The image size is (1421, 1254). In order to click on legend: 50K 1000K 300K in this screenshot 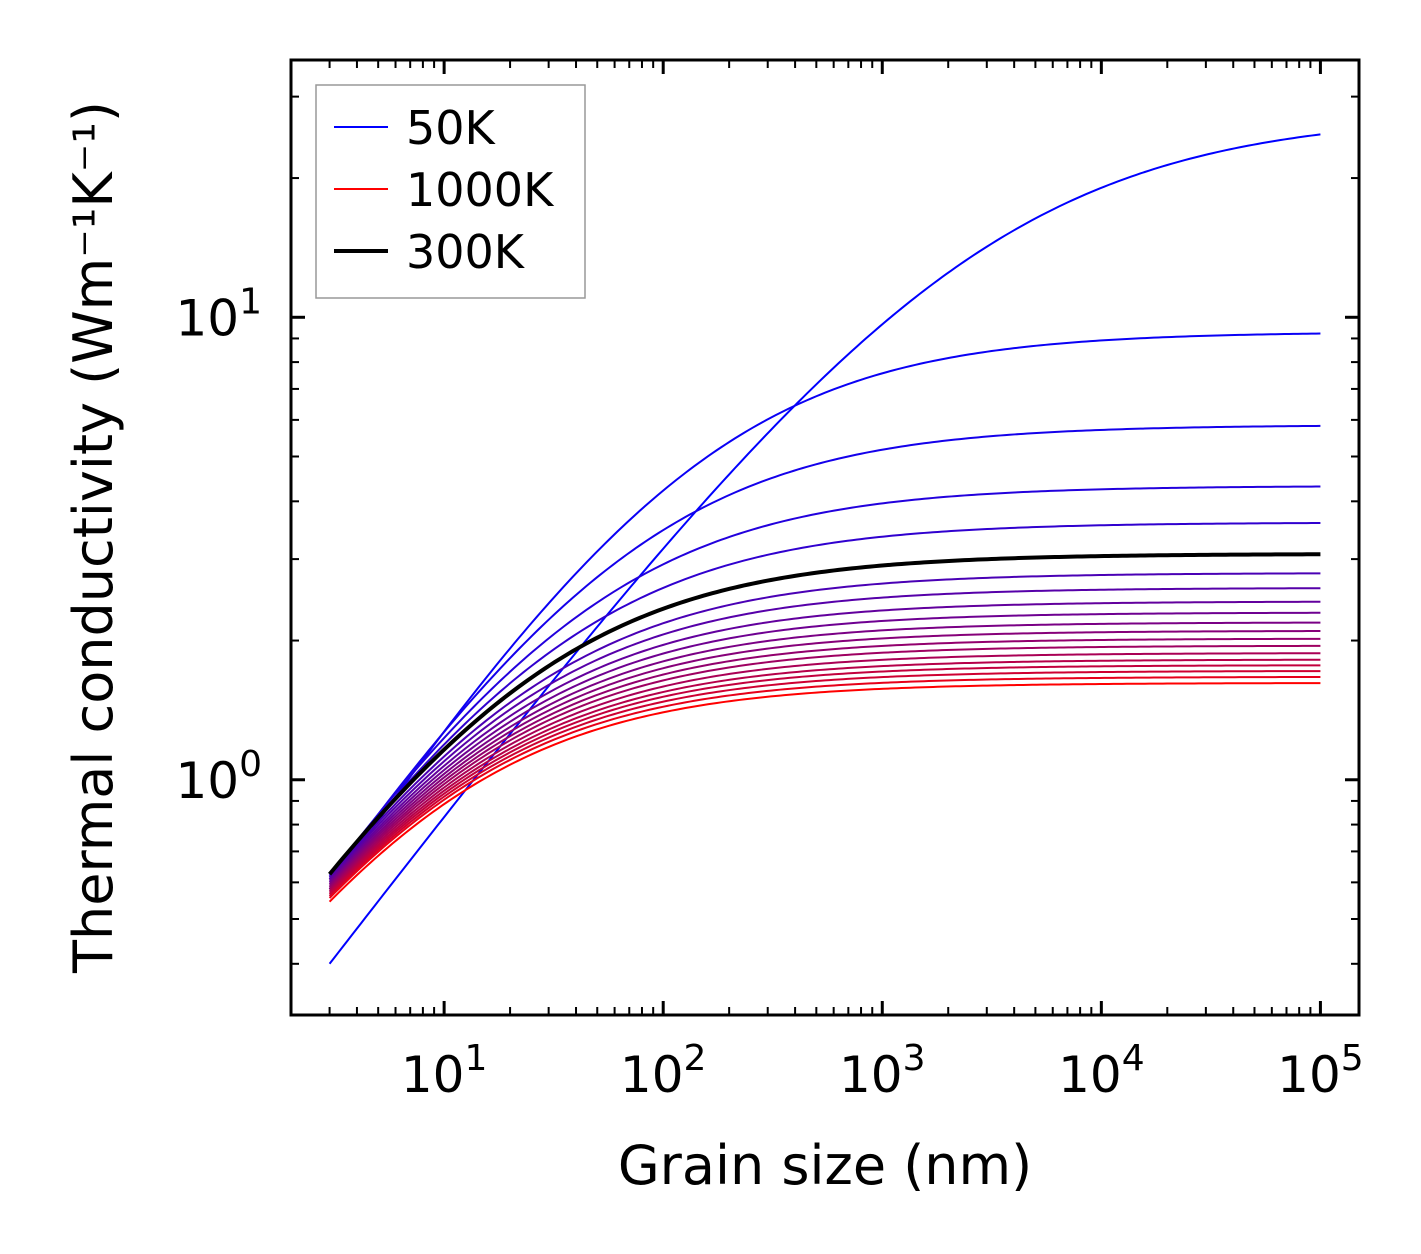, I will do `click(450, 191)`.